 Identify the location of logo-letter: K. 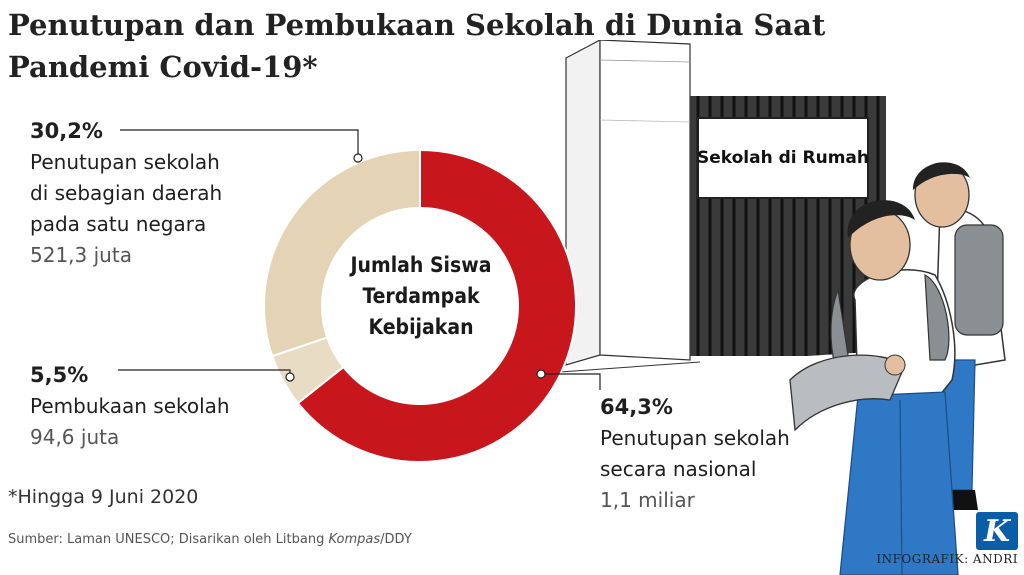
(997, 531).